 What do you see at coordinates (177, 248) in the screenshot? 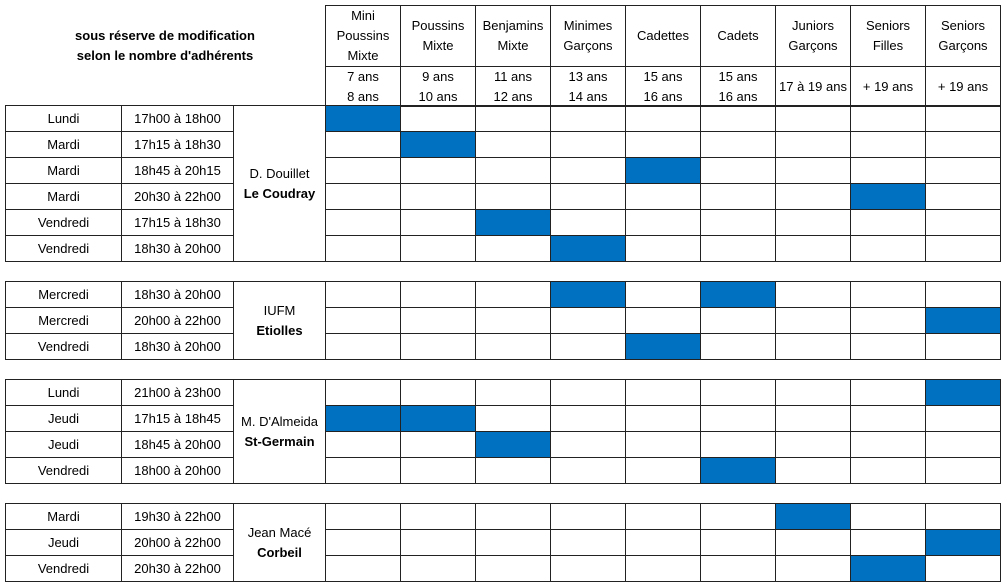
I see `time-cell: 18h30 à 20h00` at bounding box center [177, 248].